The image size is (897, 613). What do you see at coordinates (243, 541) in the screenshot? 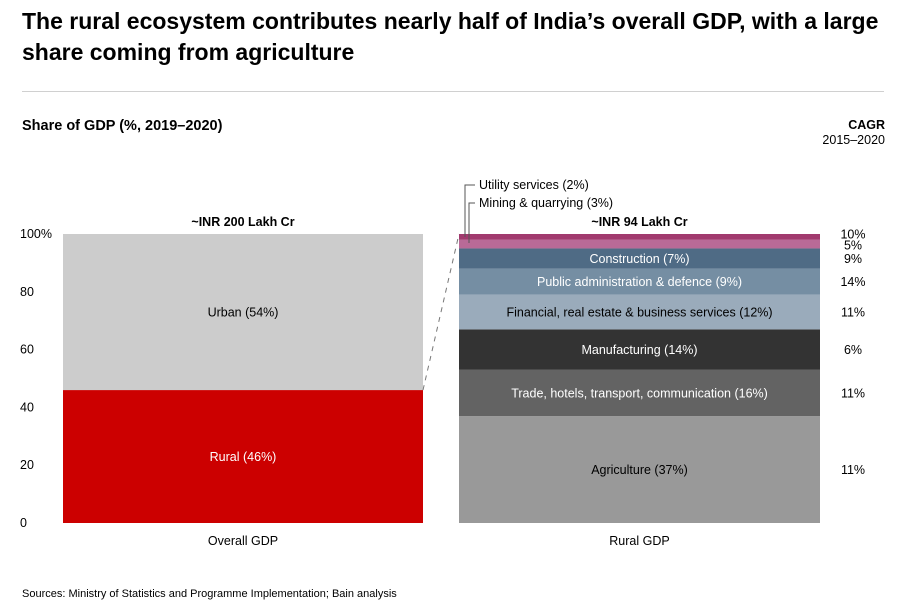
I see `x-axis-label: Overall GDP` at bounding box center [243, 541].